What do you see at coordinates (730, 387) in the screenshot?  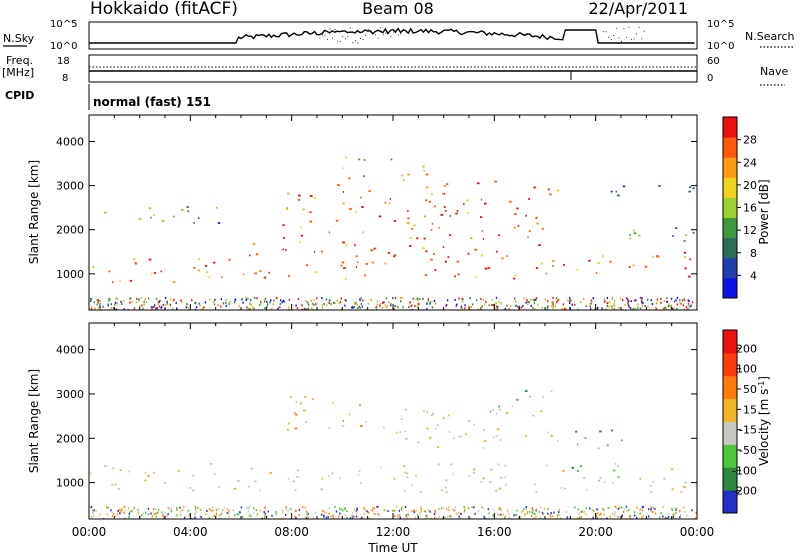 I see `colorbar-segment` at bounding box center [730, 387].